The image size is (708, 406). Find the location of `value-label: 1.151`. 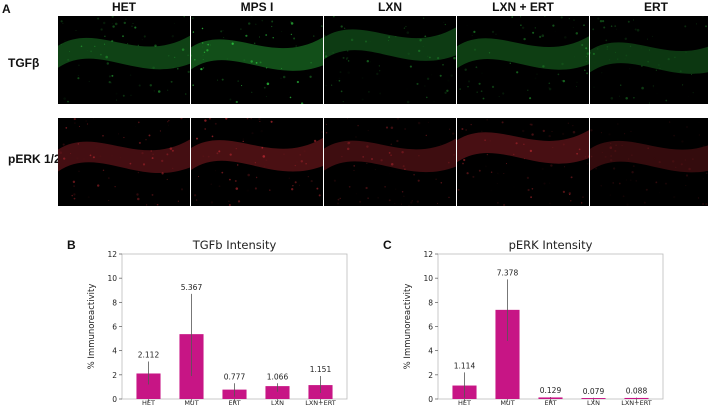

value-label: 1.151 is located at coordinates (321, 369).